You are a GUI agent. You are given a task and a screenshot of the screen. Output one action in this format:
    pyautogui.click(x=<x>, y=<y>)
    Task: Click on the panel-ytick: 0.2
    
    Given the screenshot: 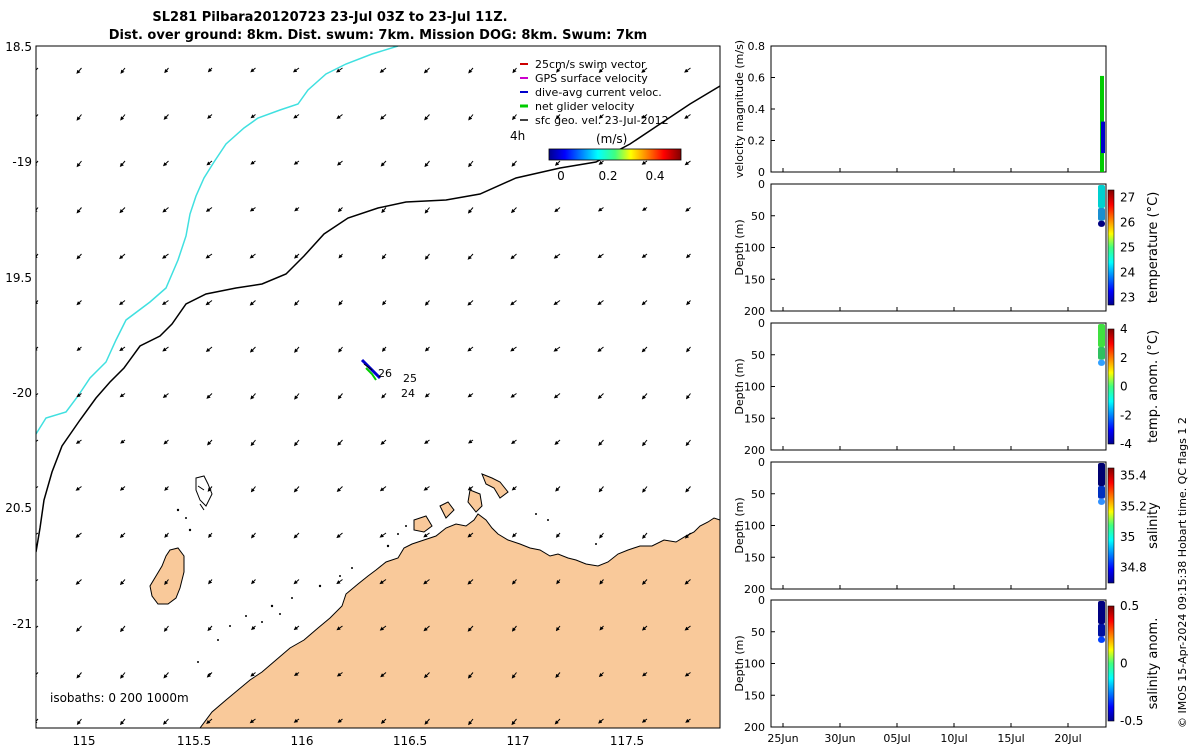 What is the action you would take?
    pyautogui.click(x=757, y=141)
    